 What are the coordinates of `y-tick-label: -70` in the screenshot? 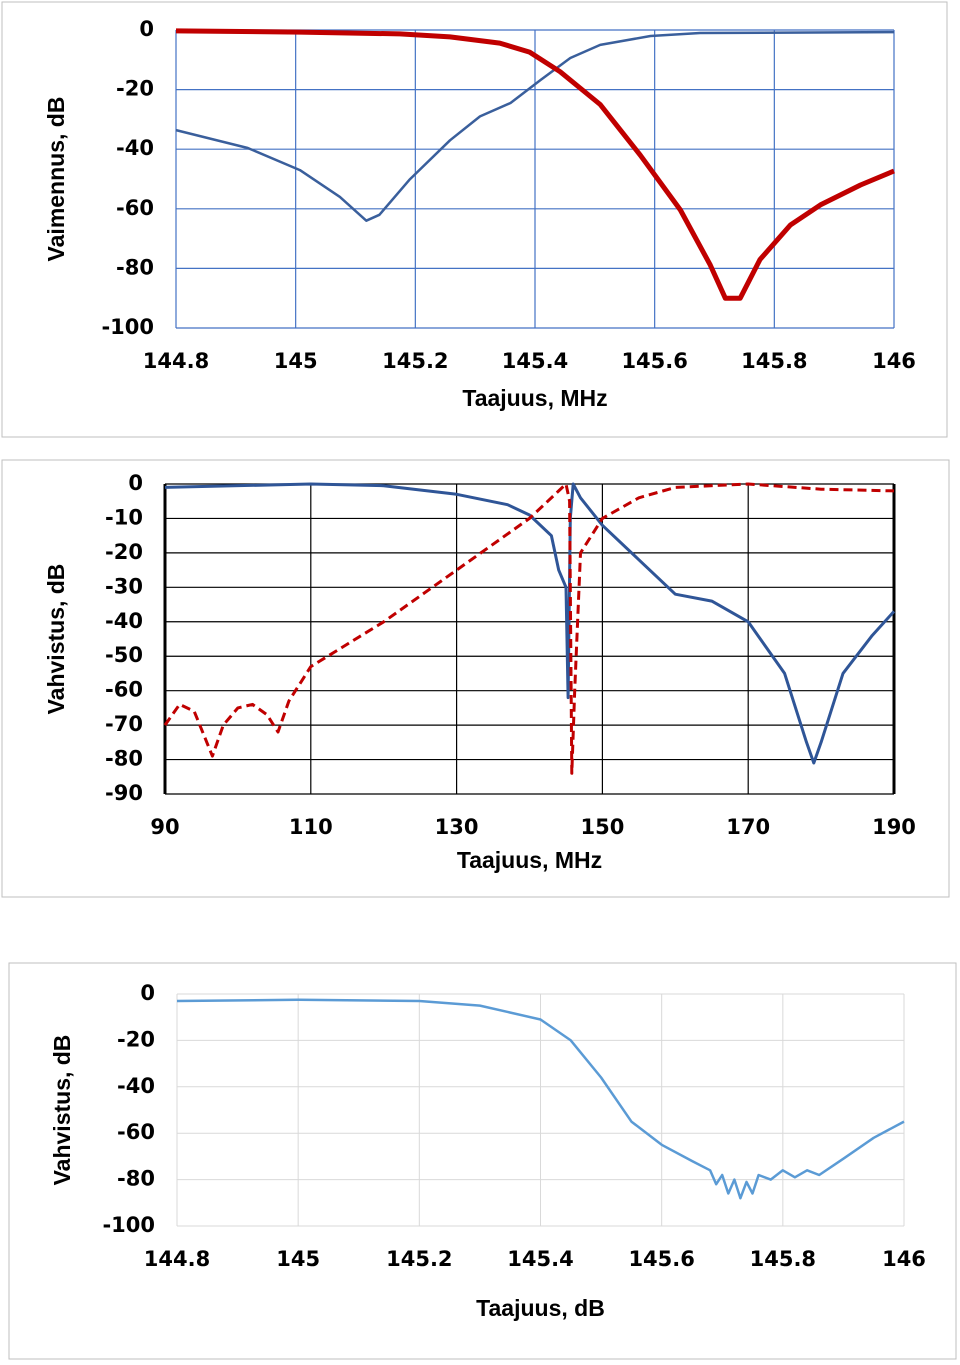 It's located at (124, 724).